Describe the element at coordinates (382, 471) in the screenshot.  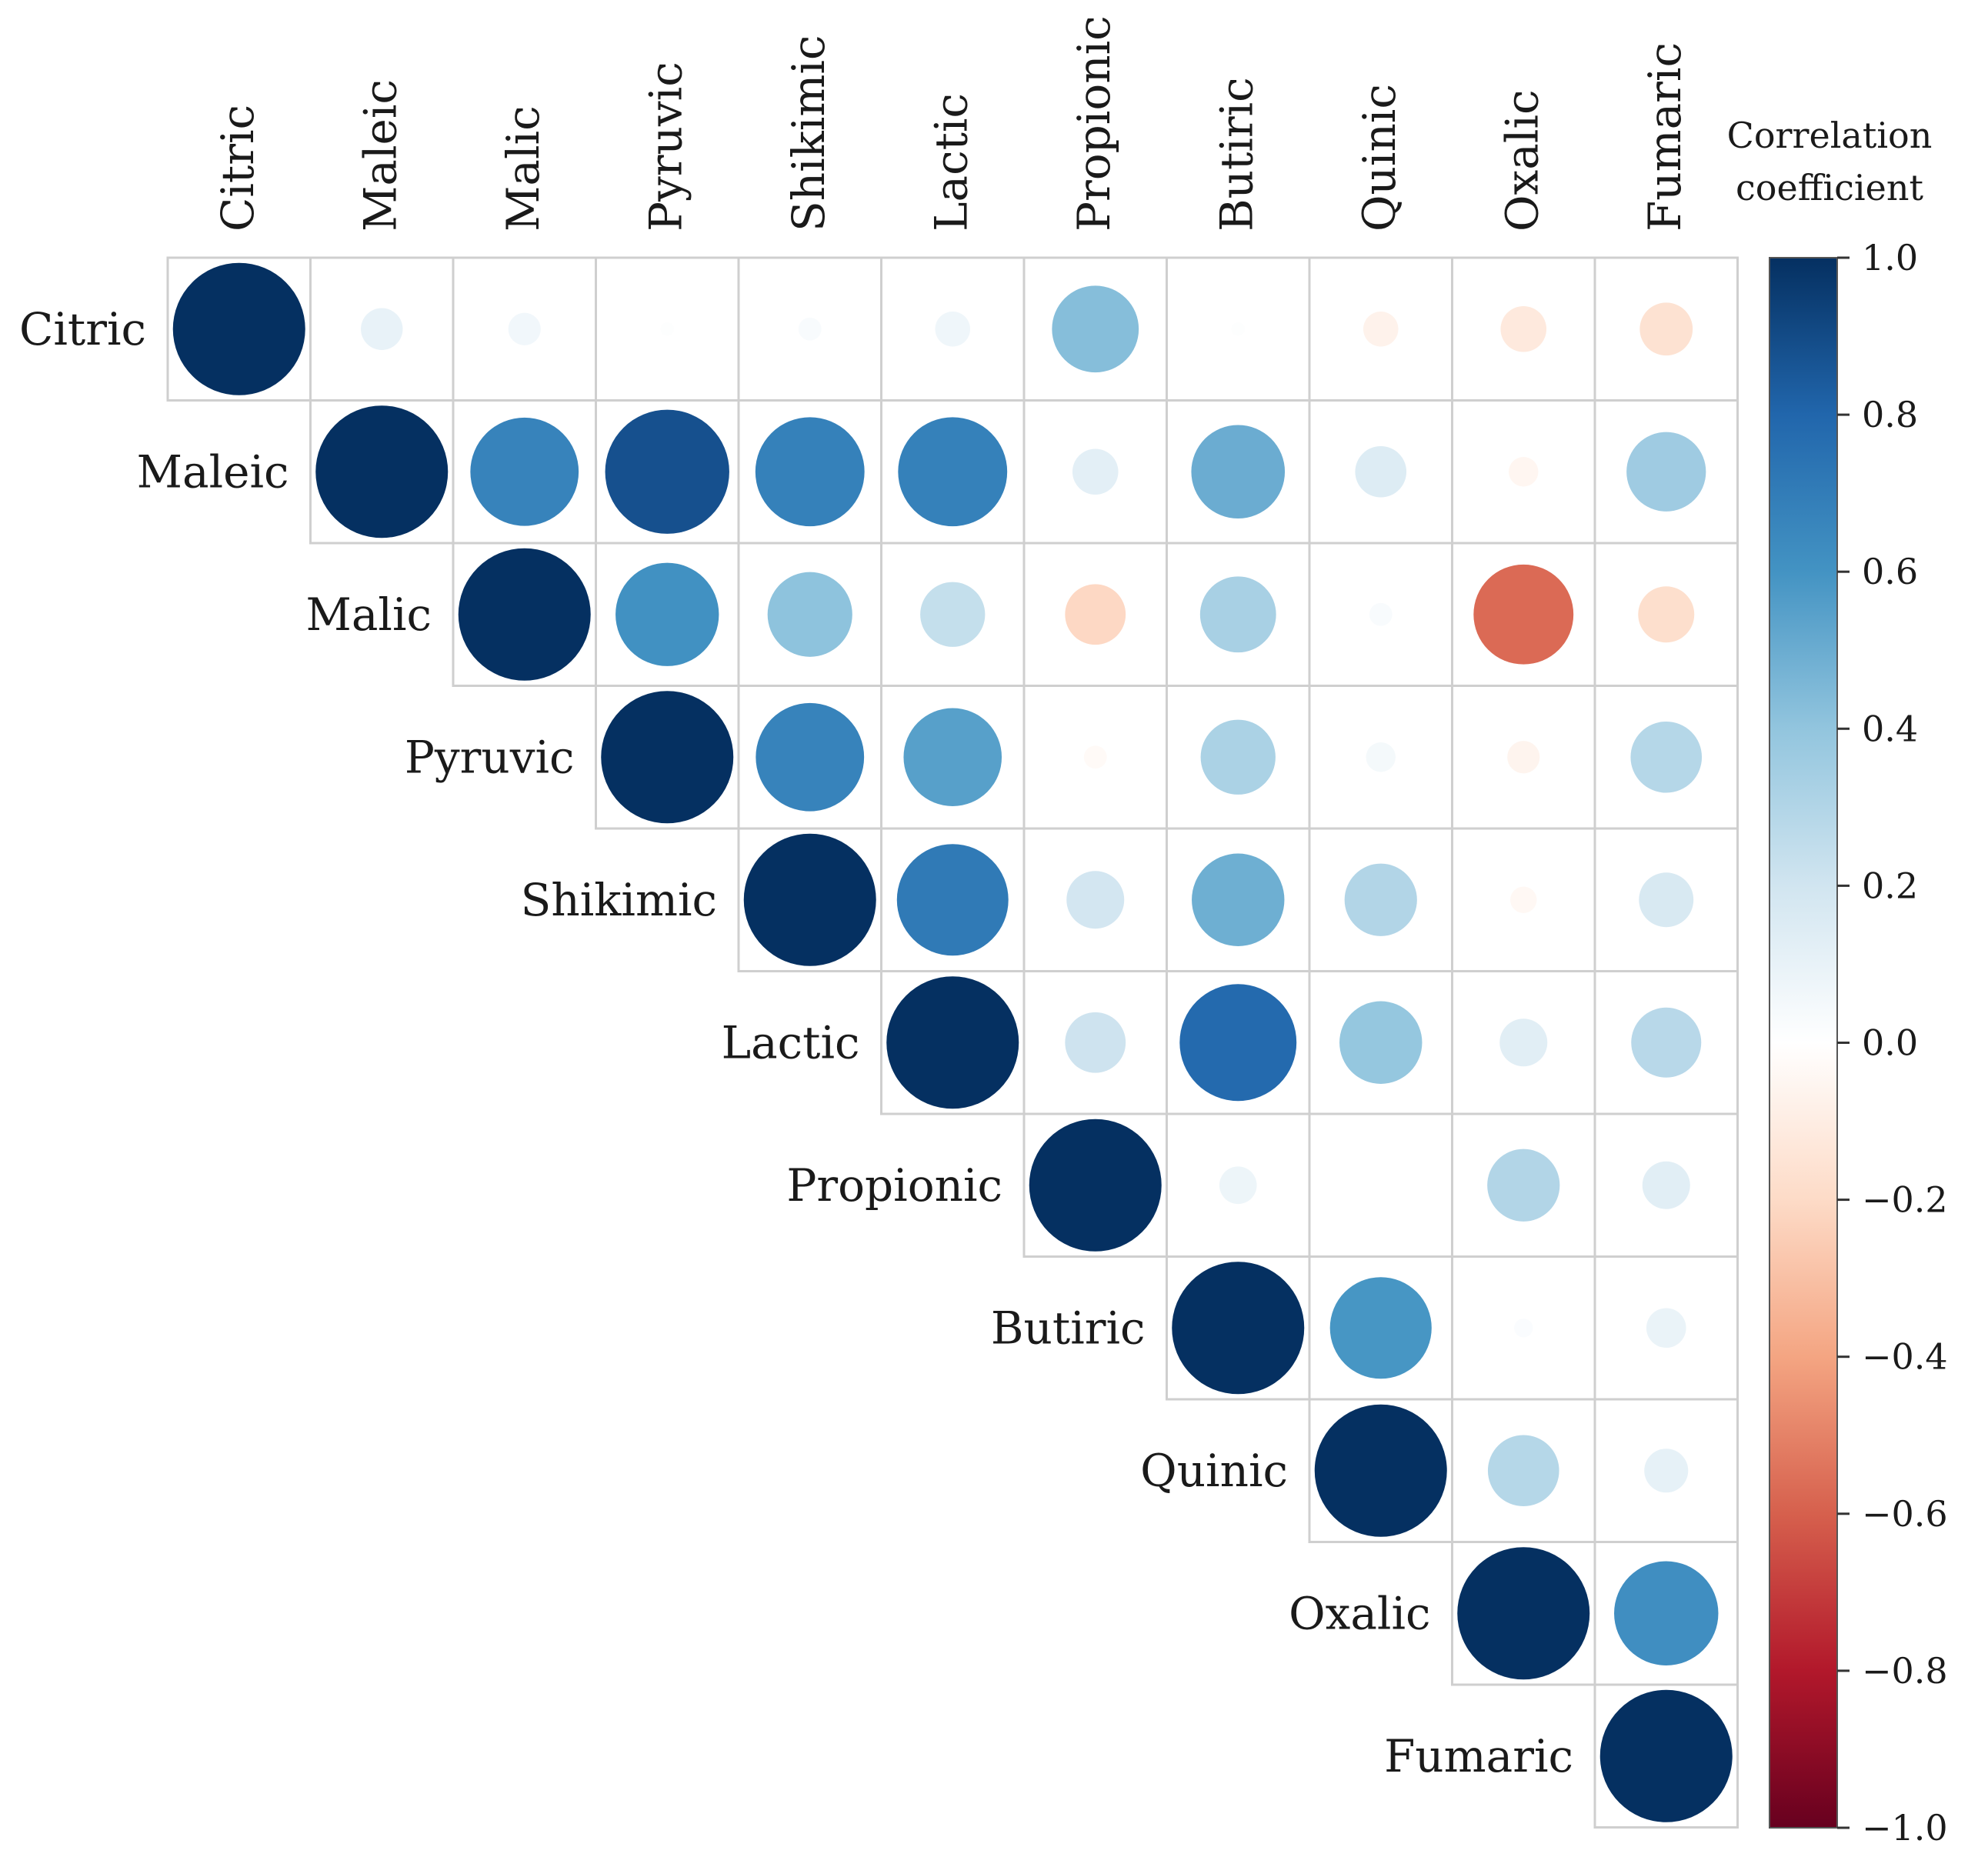
I see `corr-circle-maleic-maleic` at that location.